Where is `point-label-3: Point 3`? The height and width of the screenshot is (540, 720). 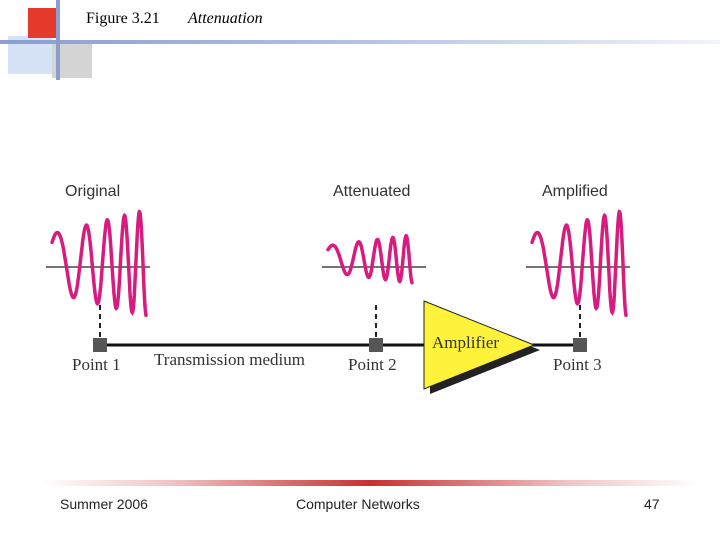
point-label-3: Point 3 is located at coordinates (577, 364).